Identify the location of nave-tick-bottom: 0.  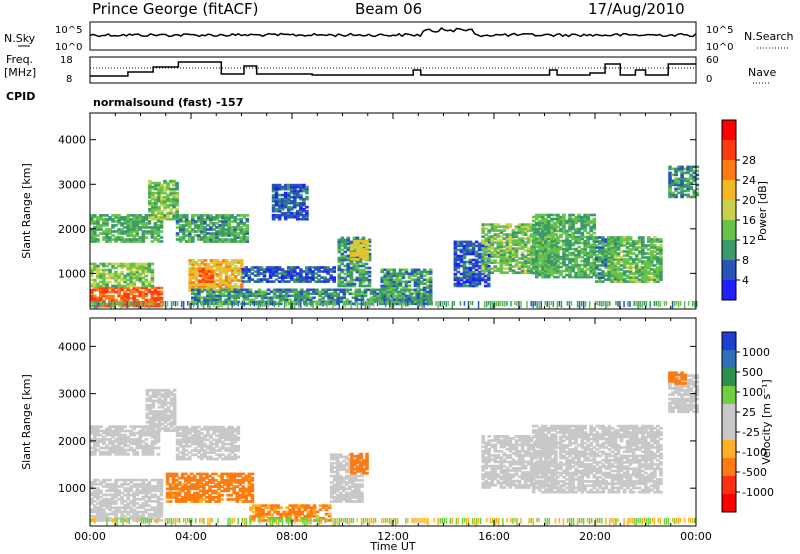
(709, 79).